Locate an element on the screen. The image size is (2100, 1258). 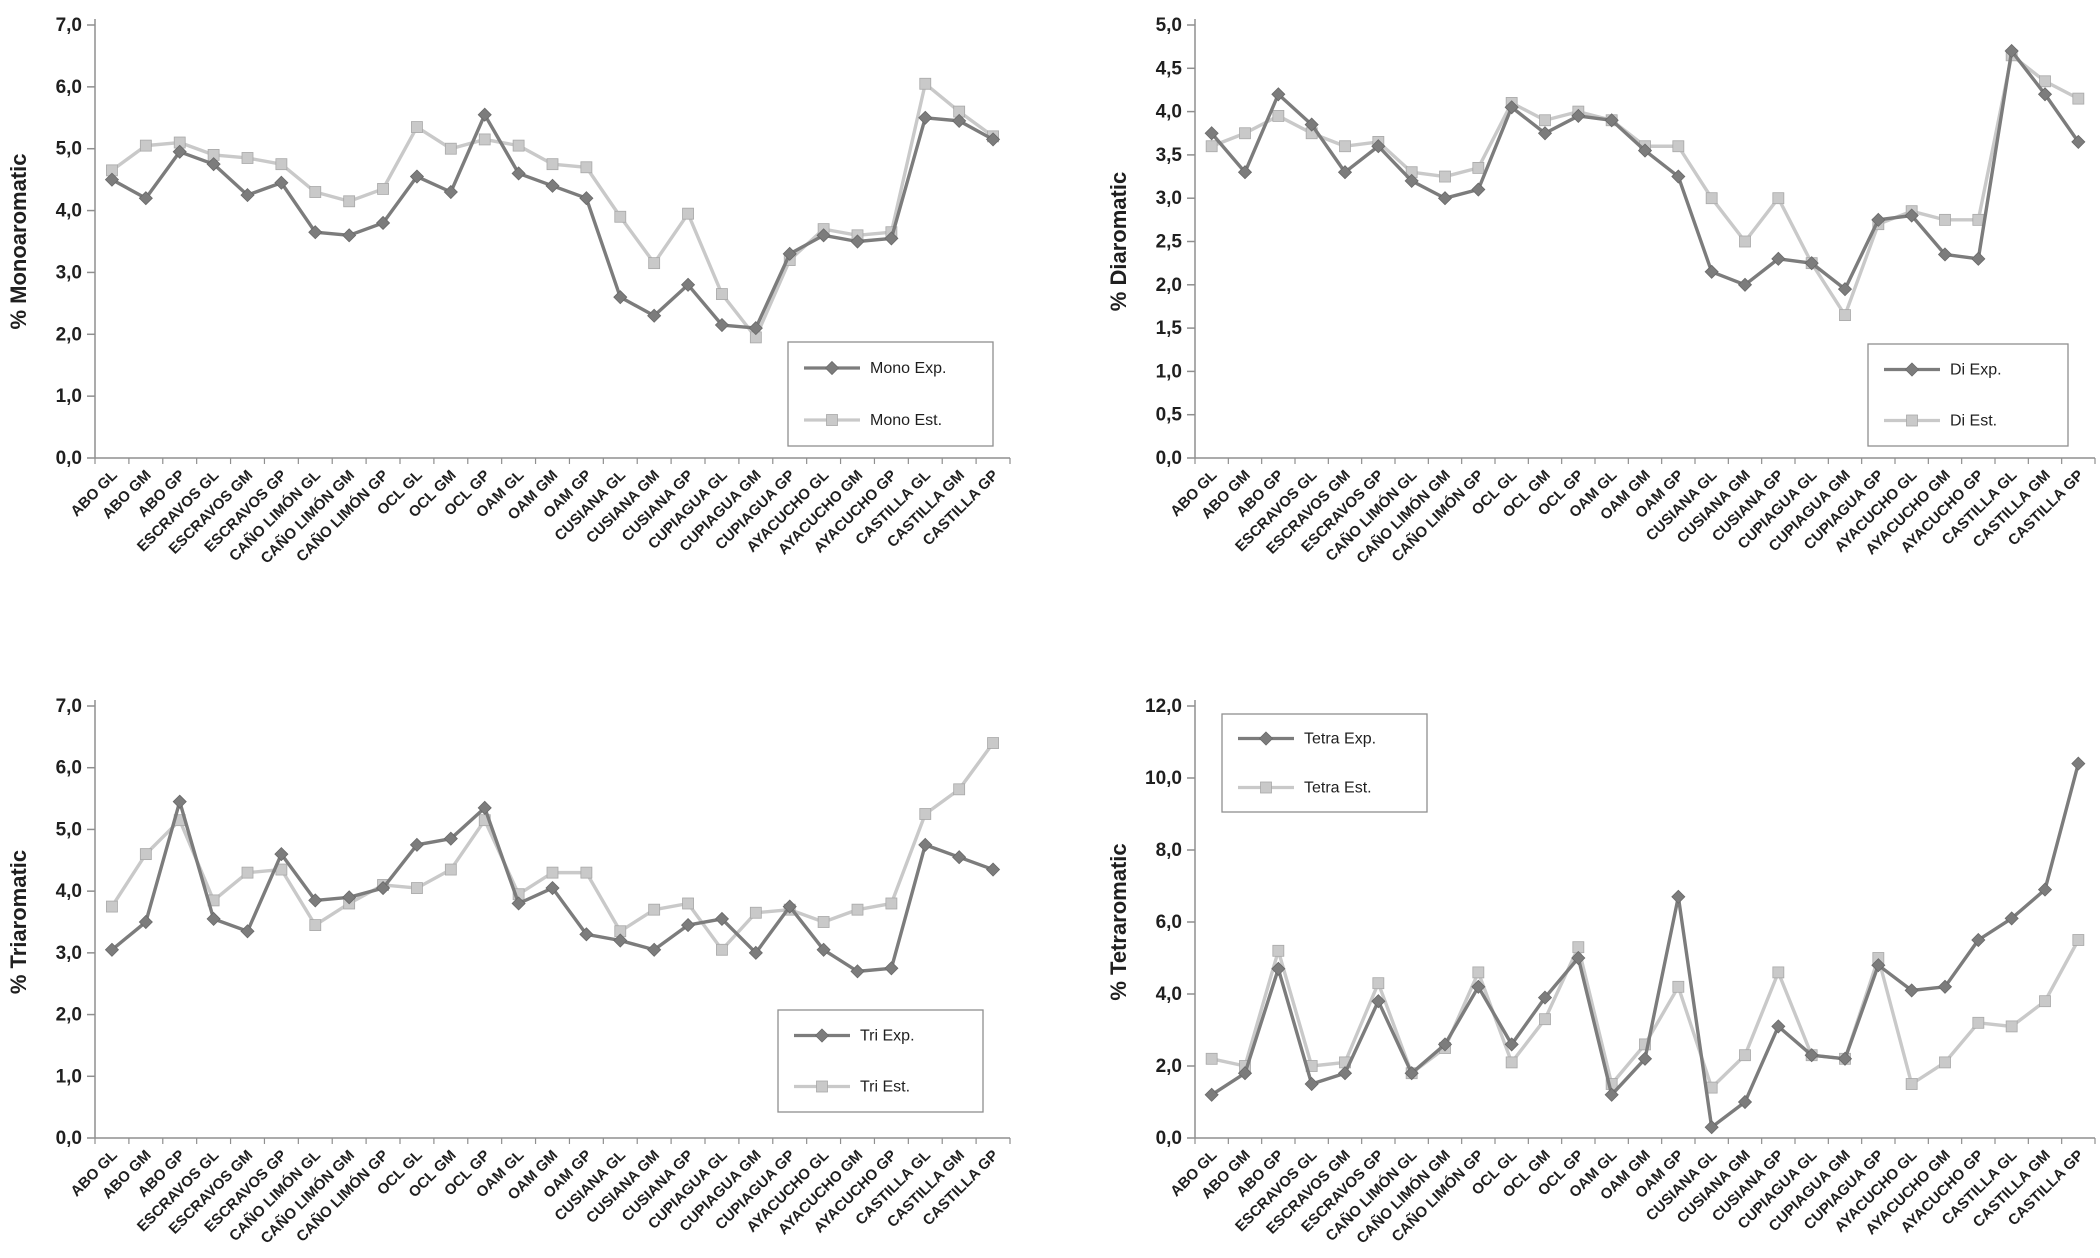
y-tick-label: 0,0 is located at coordinates (69, 1138).